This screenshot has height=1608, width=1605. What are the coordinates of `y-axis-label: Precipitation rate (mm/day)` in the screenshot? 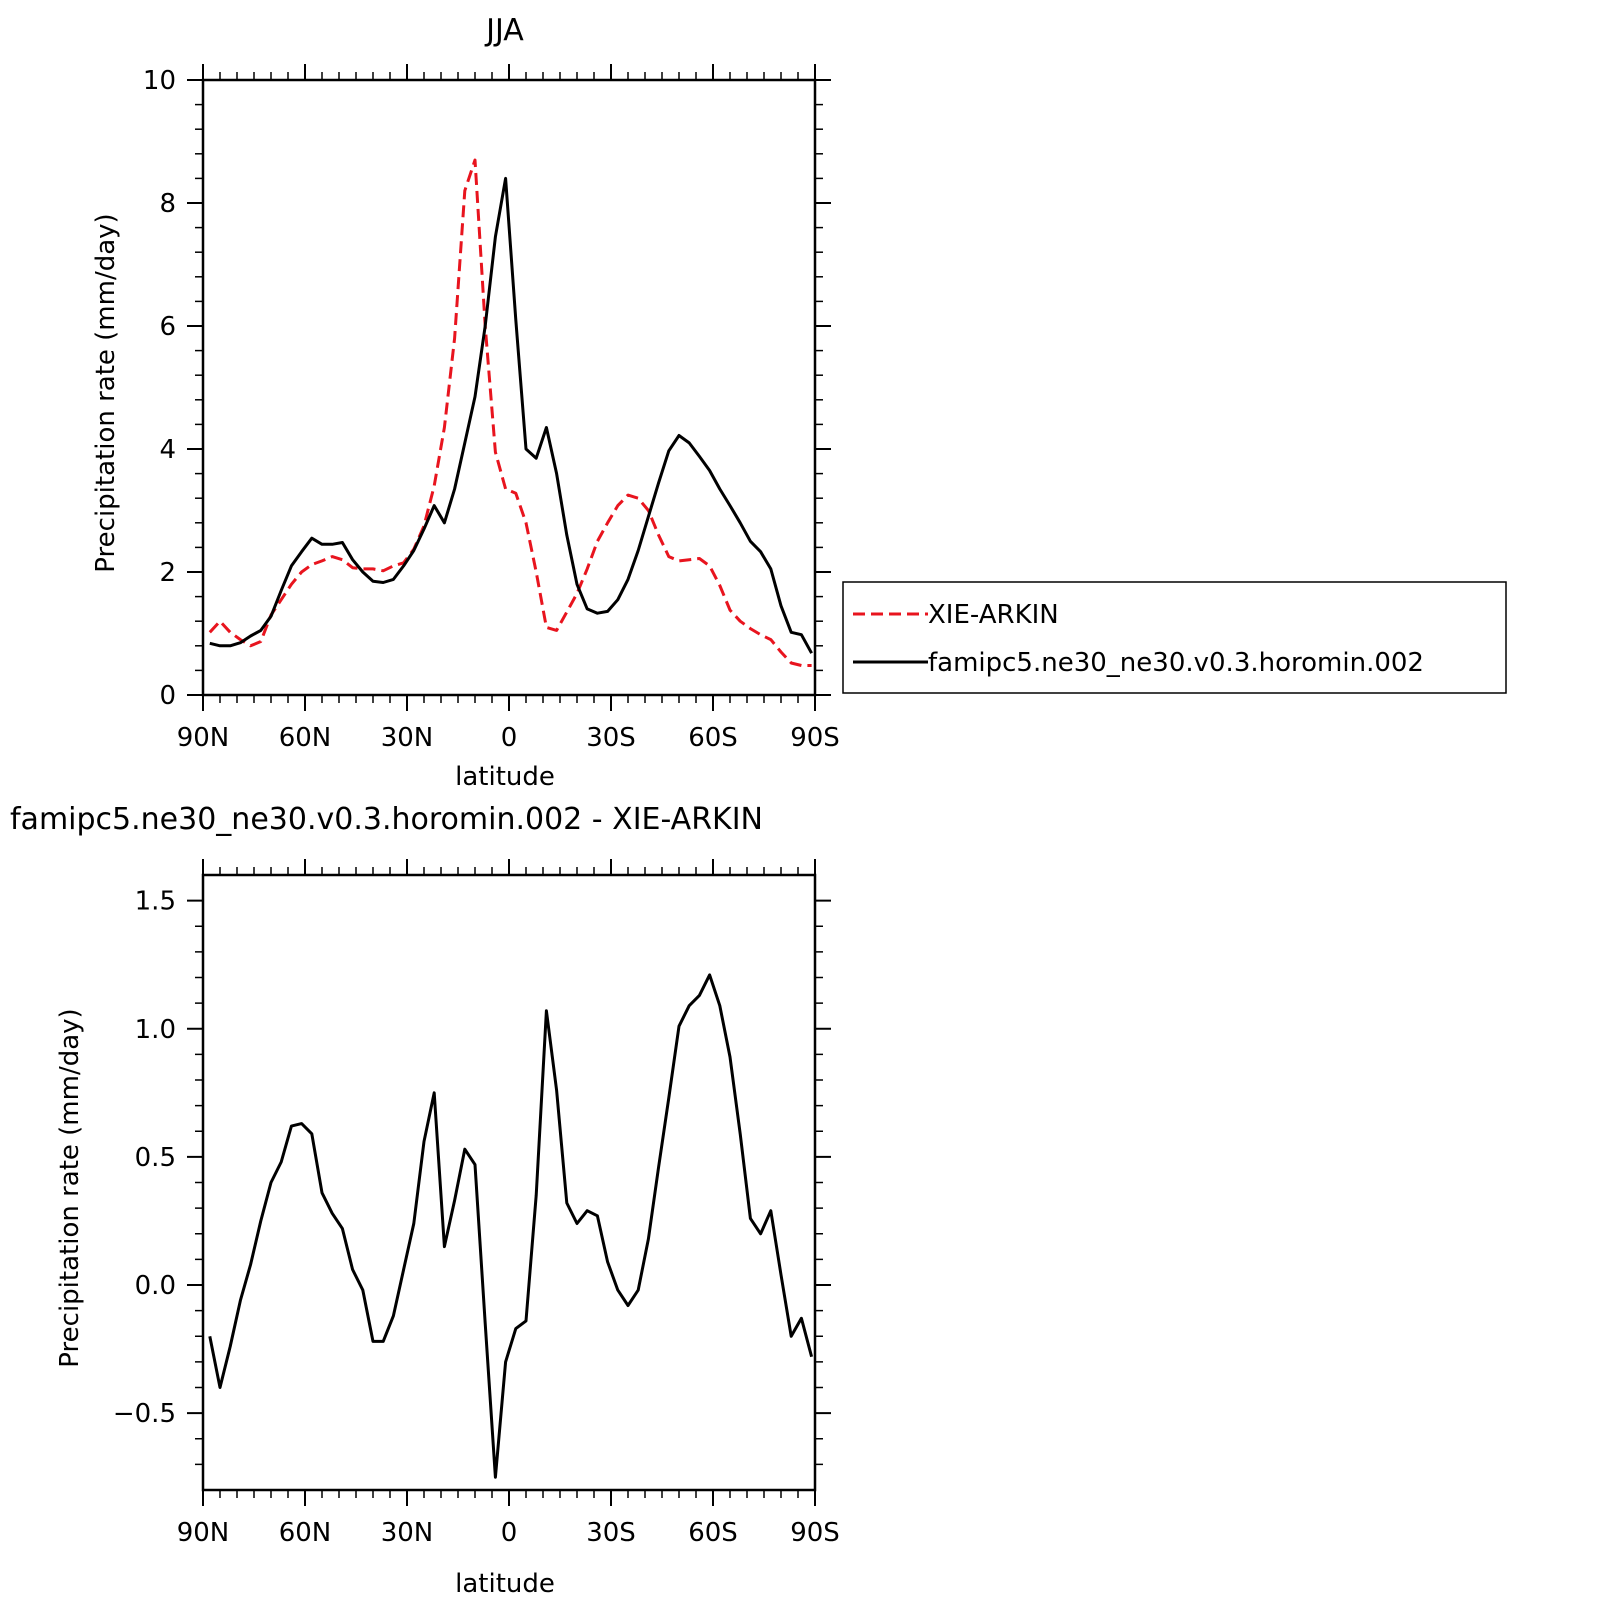 It's located at (106, 392).